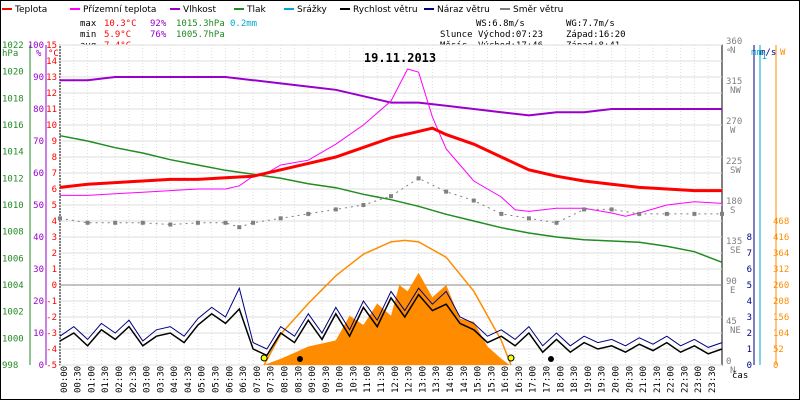 This screenshot has height=400, width=800. I want to click on x-tick-label: 10:30, so click(354, 379).